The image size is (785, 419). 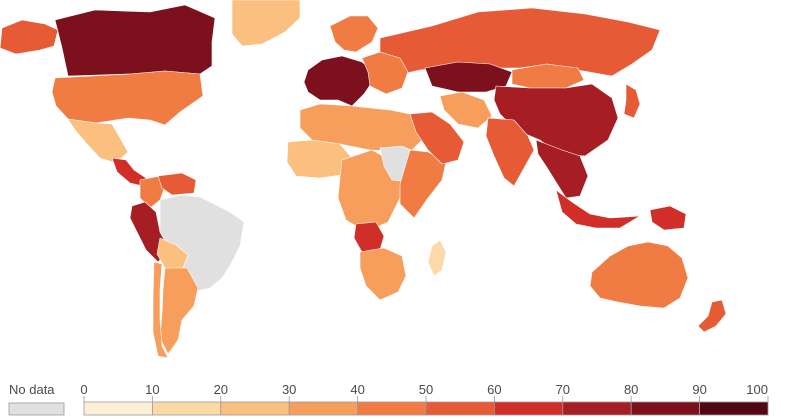 I want to click on legend-no-data-swatch, so click(x=36, y=409).